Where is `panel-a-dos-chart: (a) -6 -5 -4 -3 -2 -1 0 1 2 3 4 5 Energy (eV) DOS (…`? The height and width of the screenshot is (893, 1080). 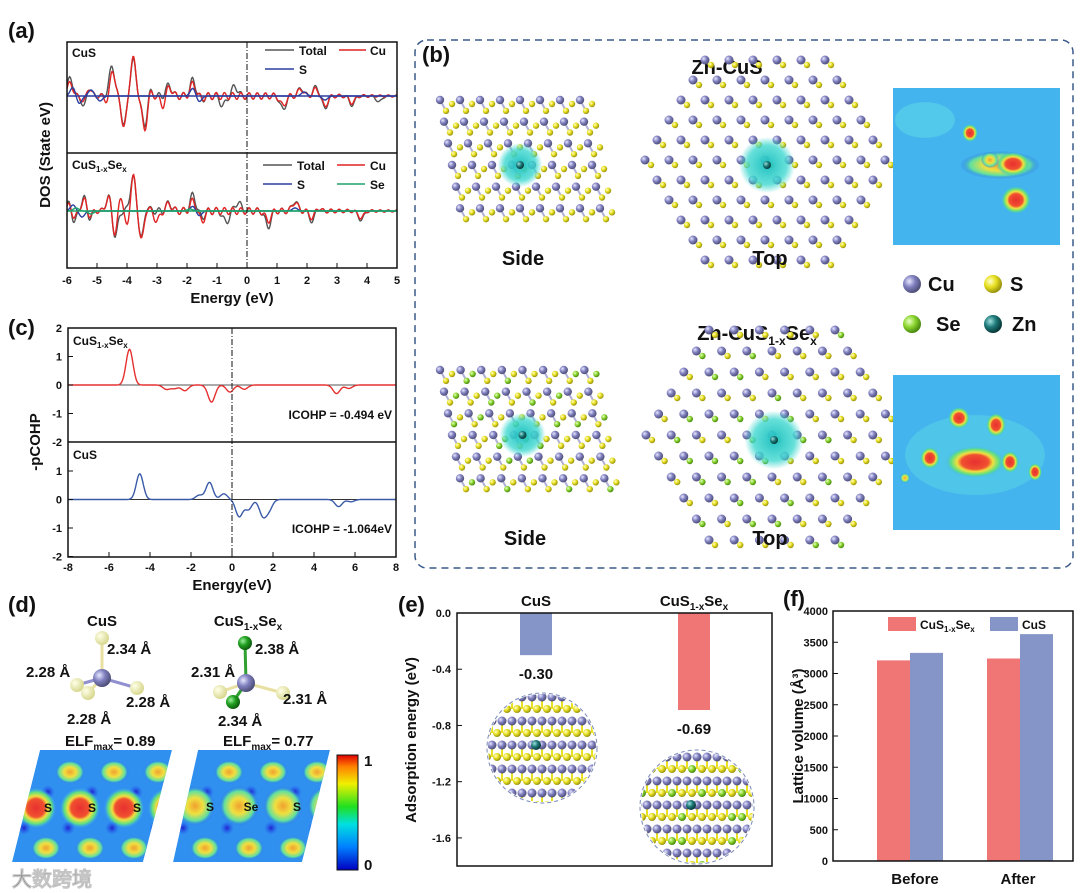
panel-a-dos-chart: (a) -6 -5 -4 -3 -2 -1 0 1 2 3 4 5 Energy (eV) DOS (… is located at coordinates (204, 162).